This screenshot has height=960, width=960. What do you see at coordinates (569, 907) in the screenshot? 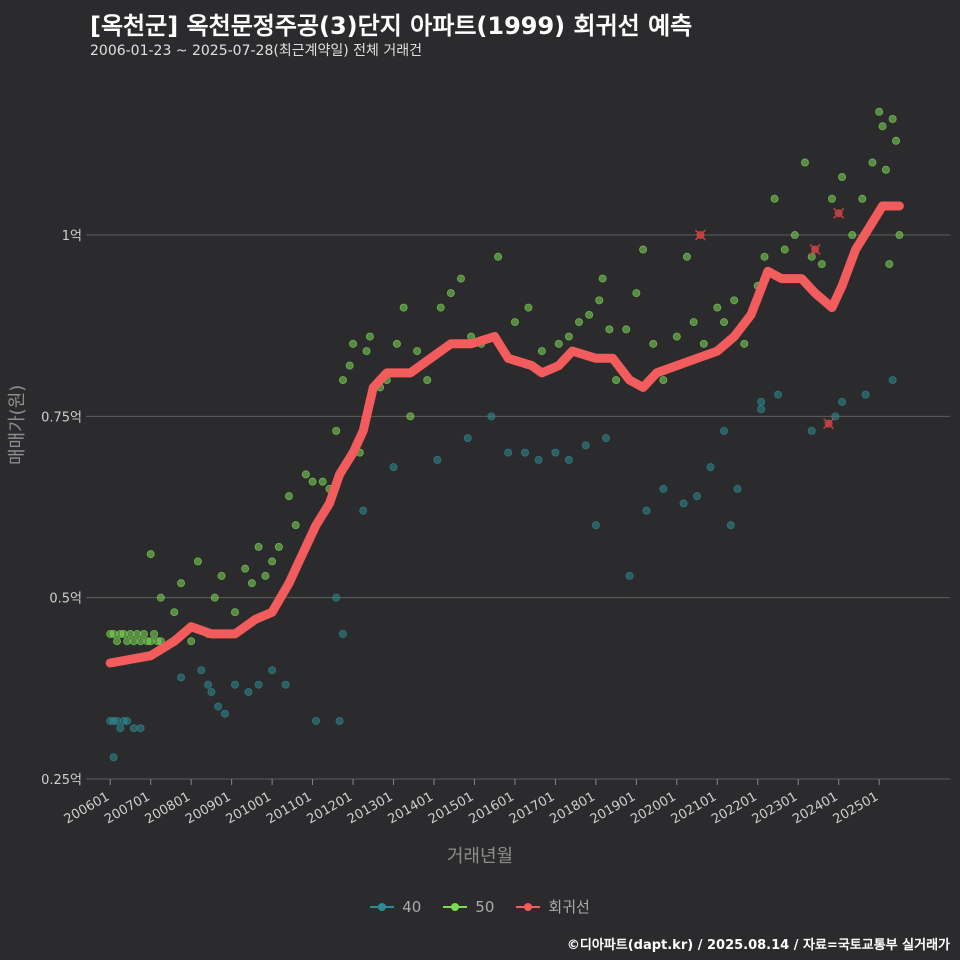
I see `legend-label-regression: 회귀선` at bounding box center [569, 907].